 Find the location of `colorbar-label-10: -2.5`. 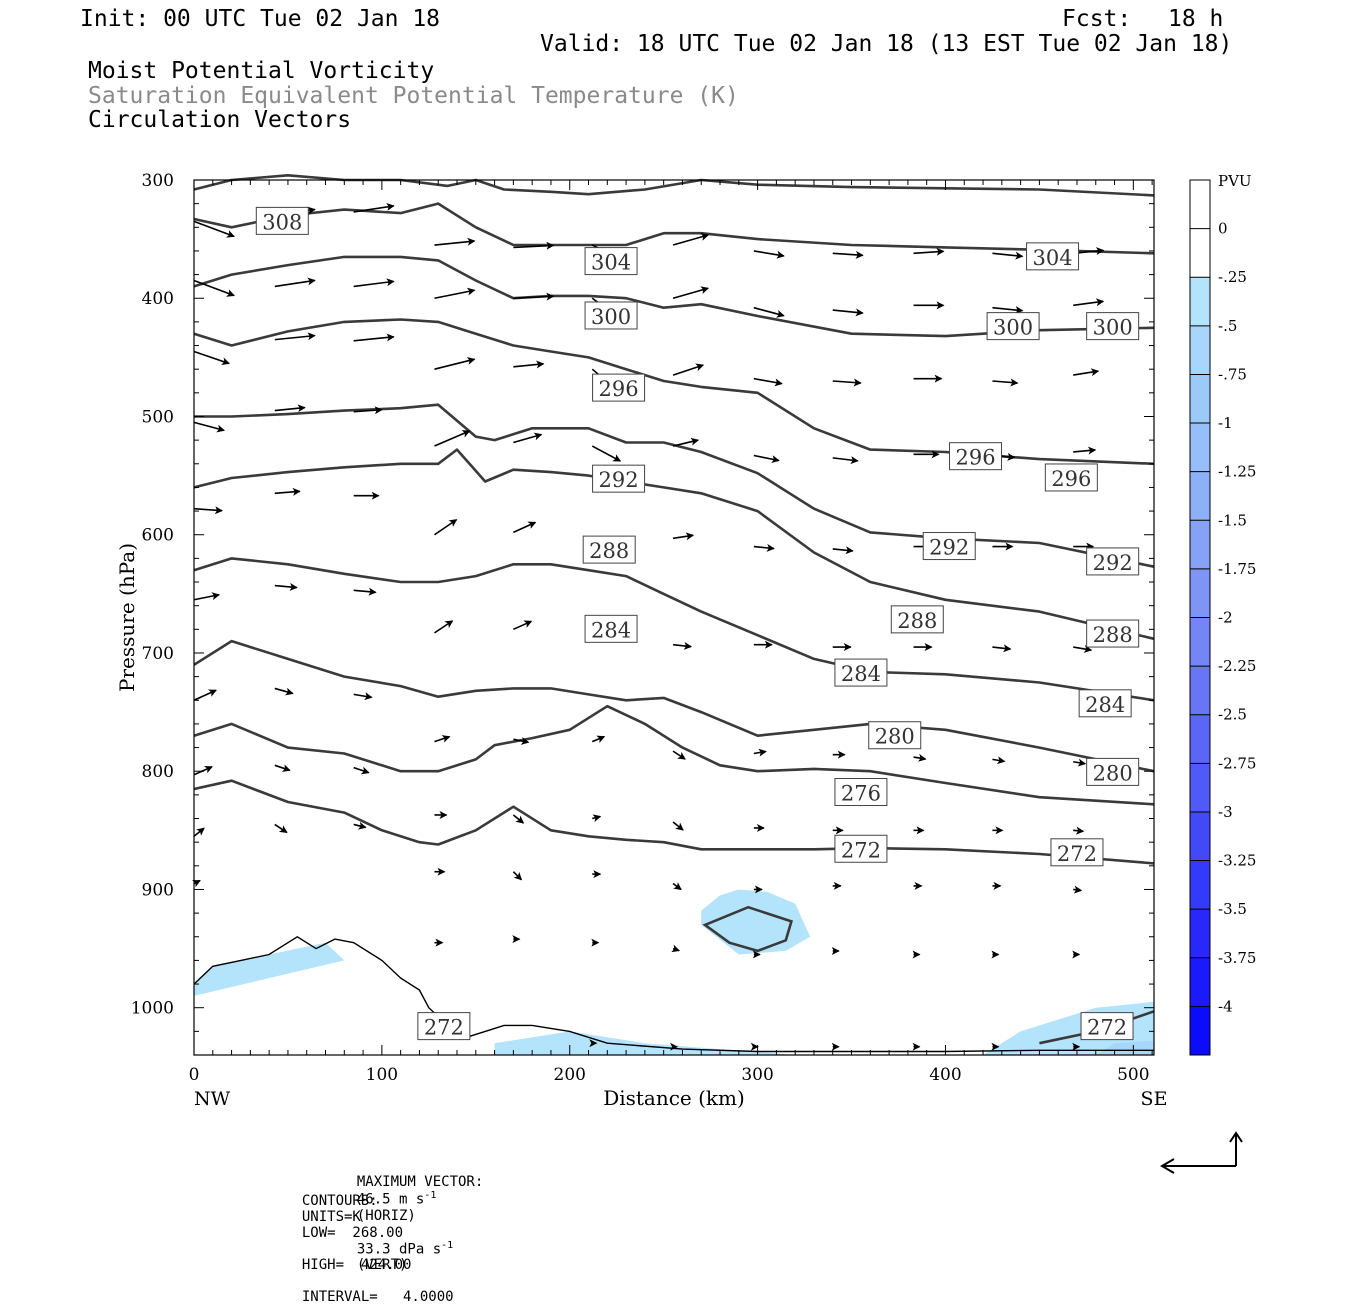

colorbar-label-10: -2.5 is located at coordinates (1232, 715).